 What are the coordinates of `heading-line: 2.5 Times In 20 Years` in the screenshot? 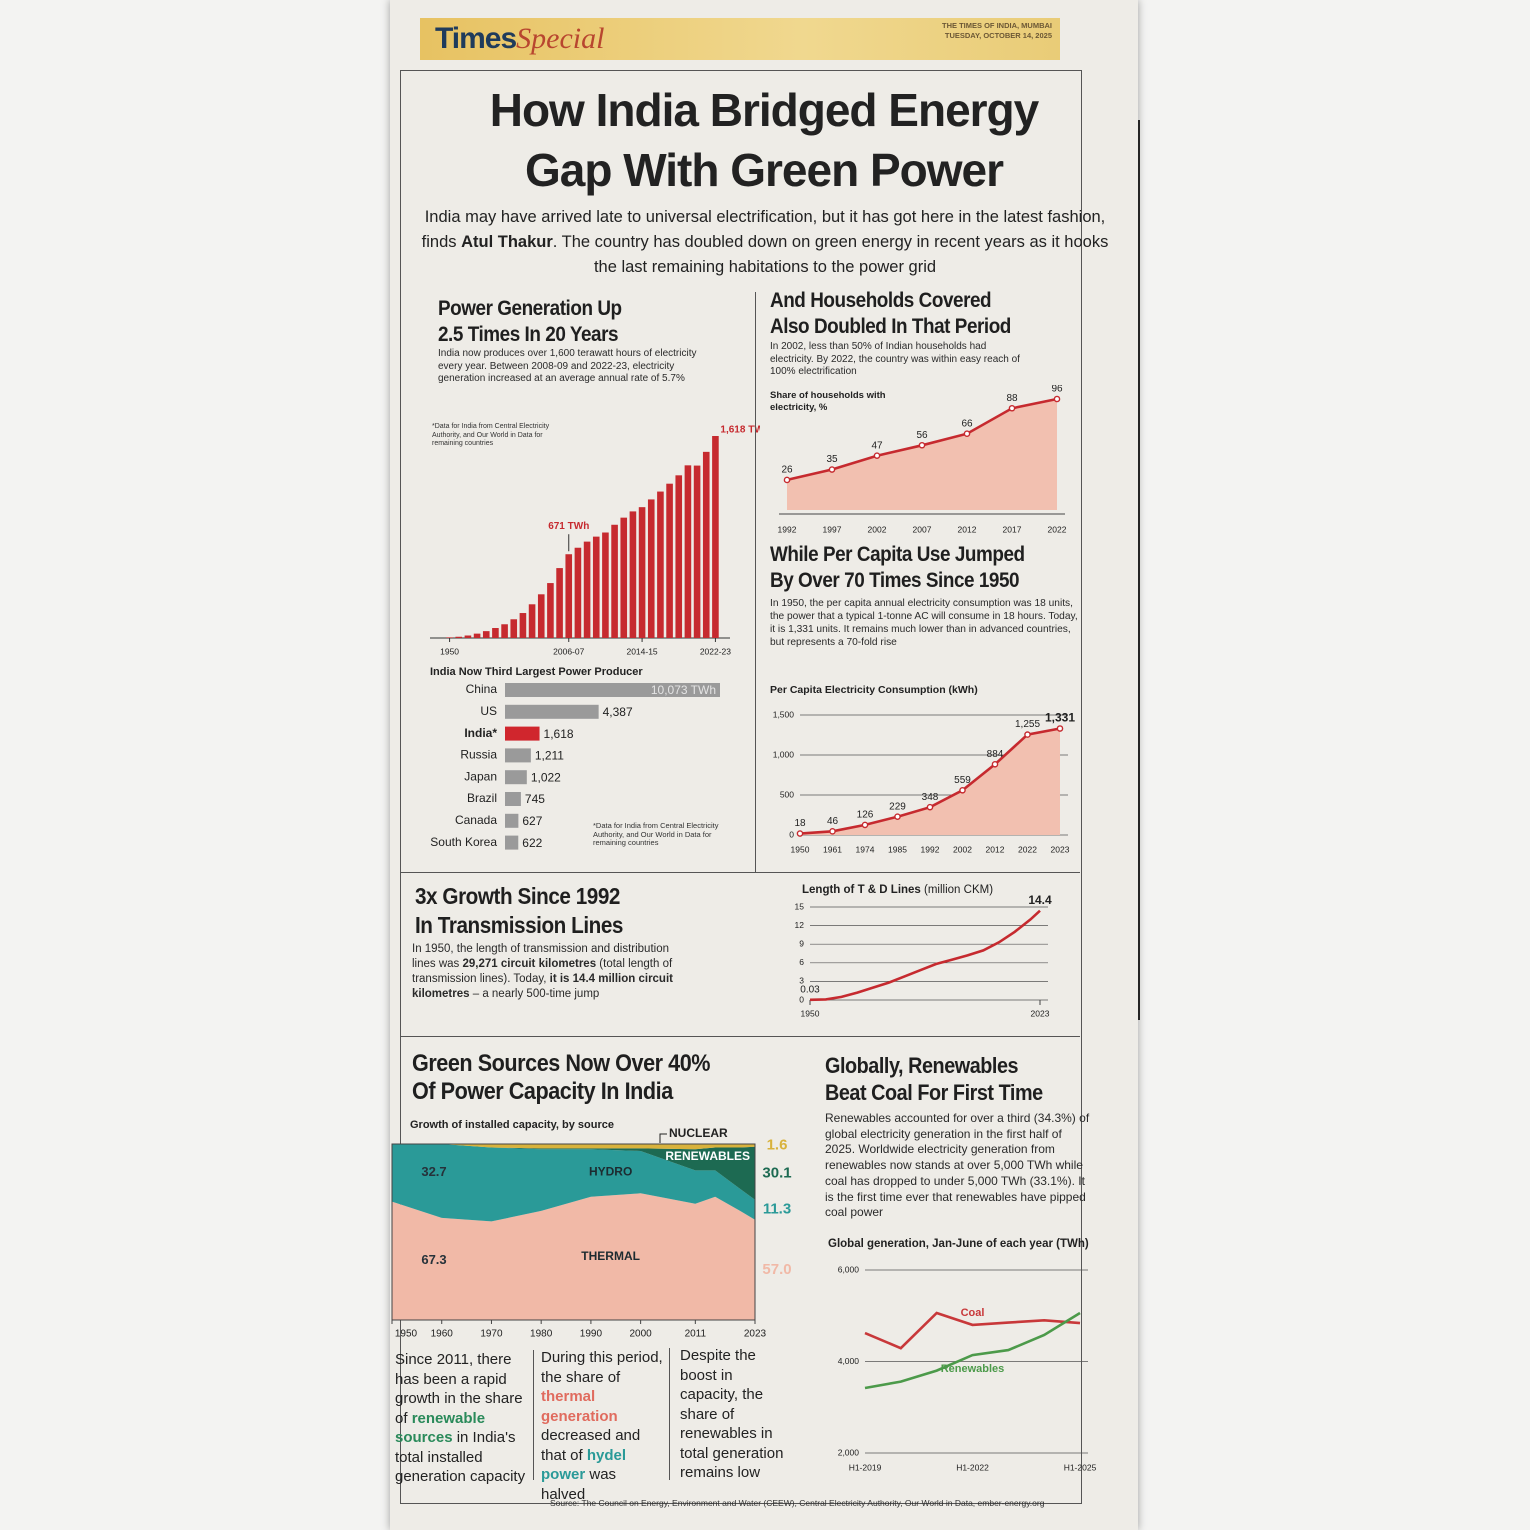 It's located at (528, 334).